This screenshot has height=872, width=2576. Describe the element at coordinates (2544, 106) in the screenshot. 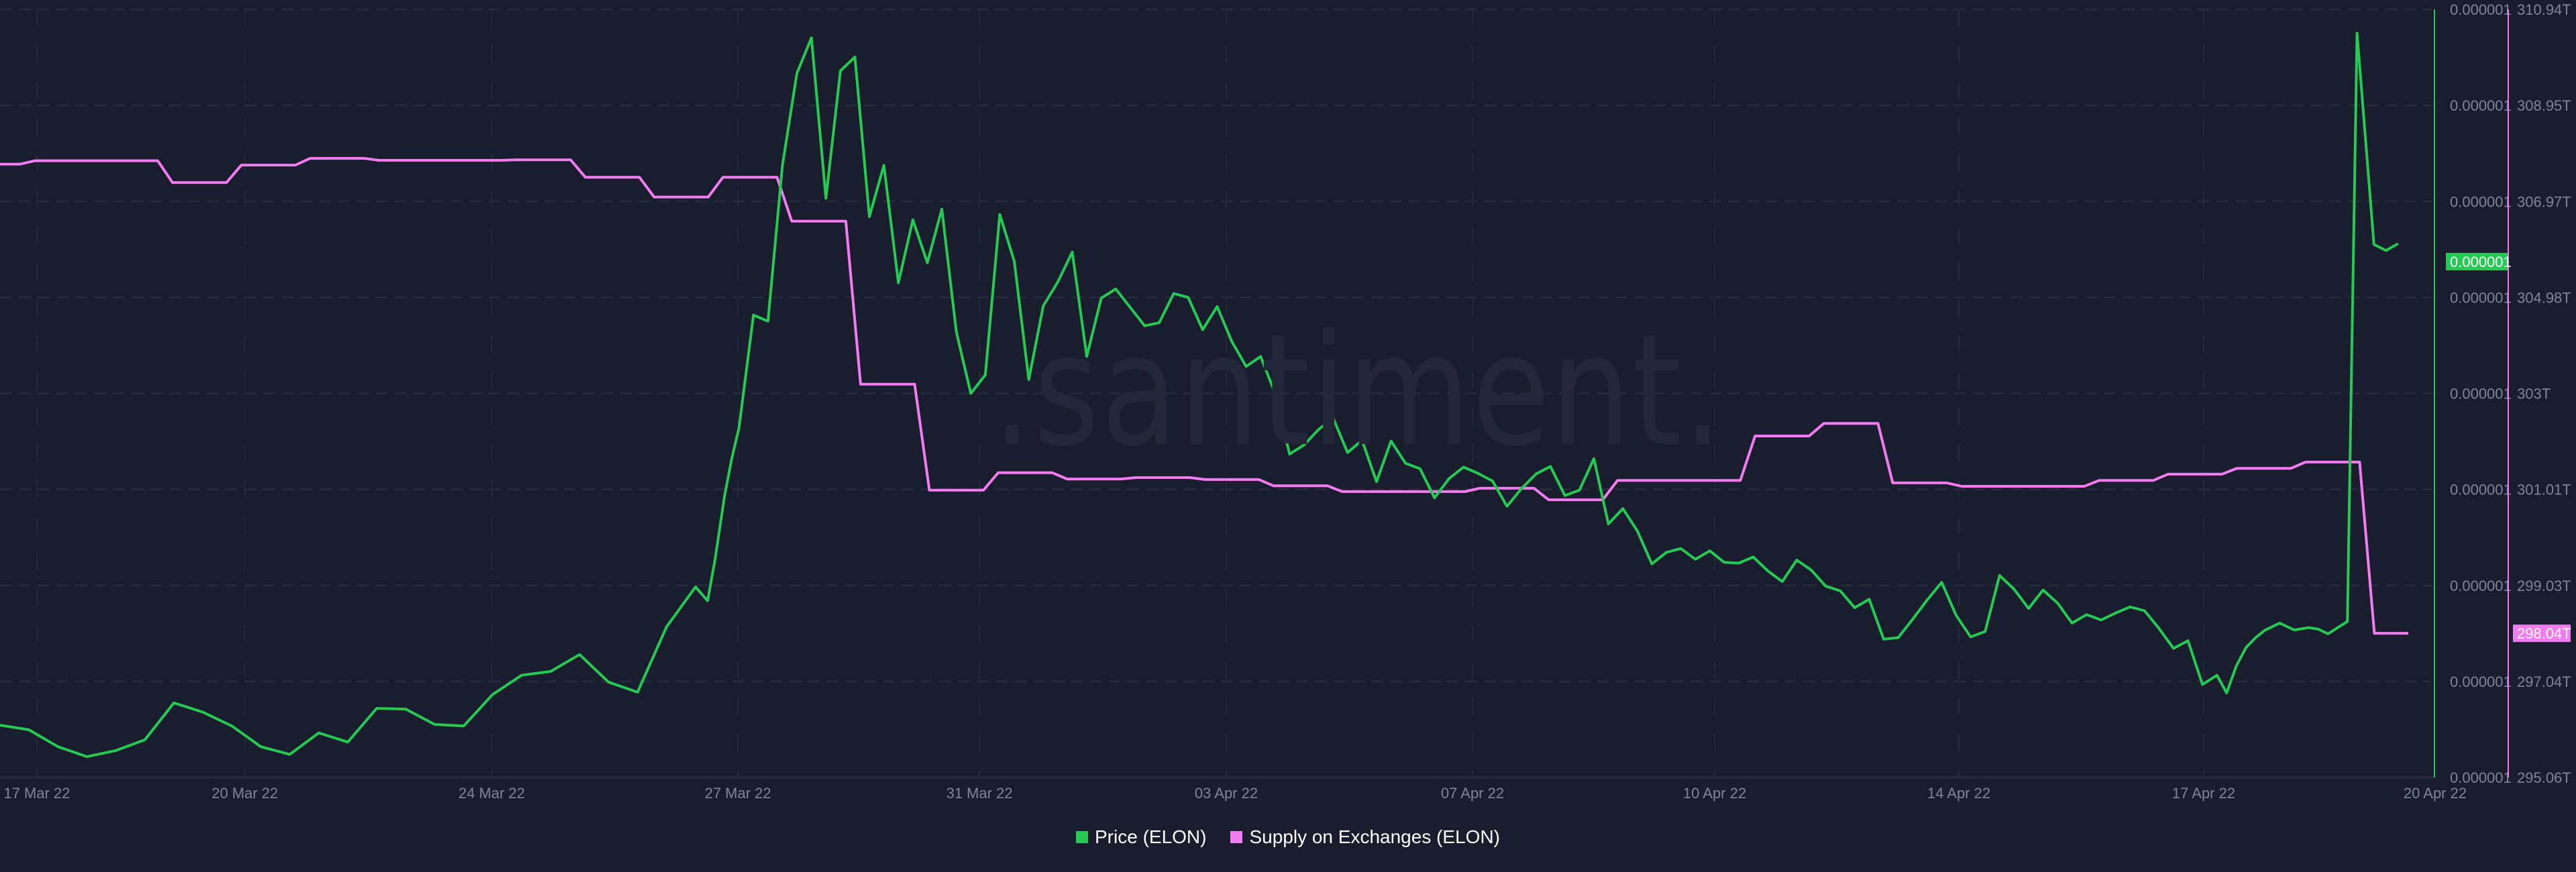

I see `svg-text: 308.95T` at that location.